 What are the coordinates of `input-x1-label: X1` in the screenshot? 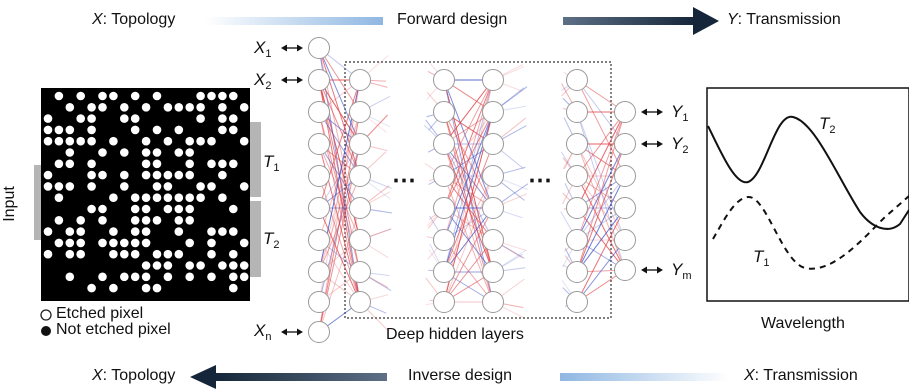 It's located at (262, 49).